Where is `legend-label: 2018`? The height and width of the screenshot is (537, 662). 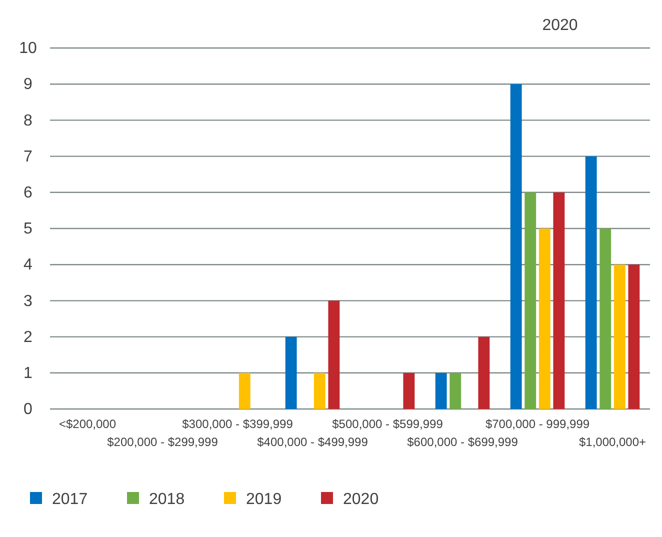 legend-label: 2018 is located at coordinates (167, 499).